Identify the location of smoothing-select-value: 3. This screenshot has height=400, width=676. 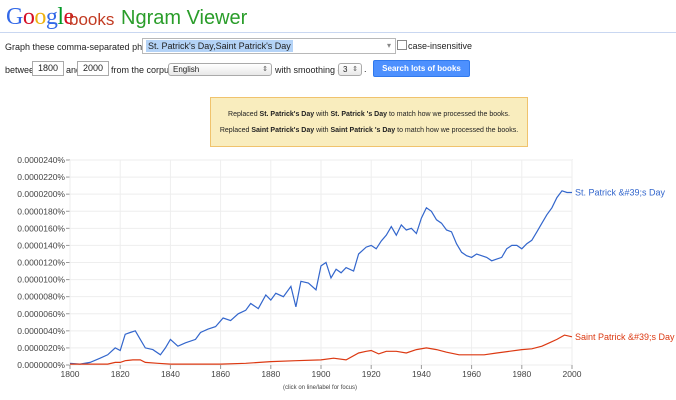
(345, 69).